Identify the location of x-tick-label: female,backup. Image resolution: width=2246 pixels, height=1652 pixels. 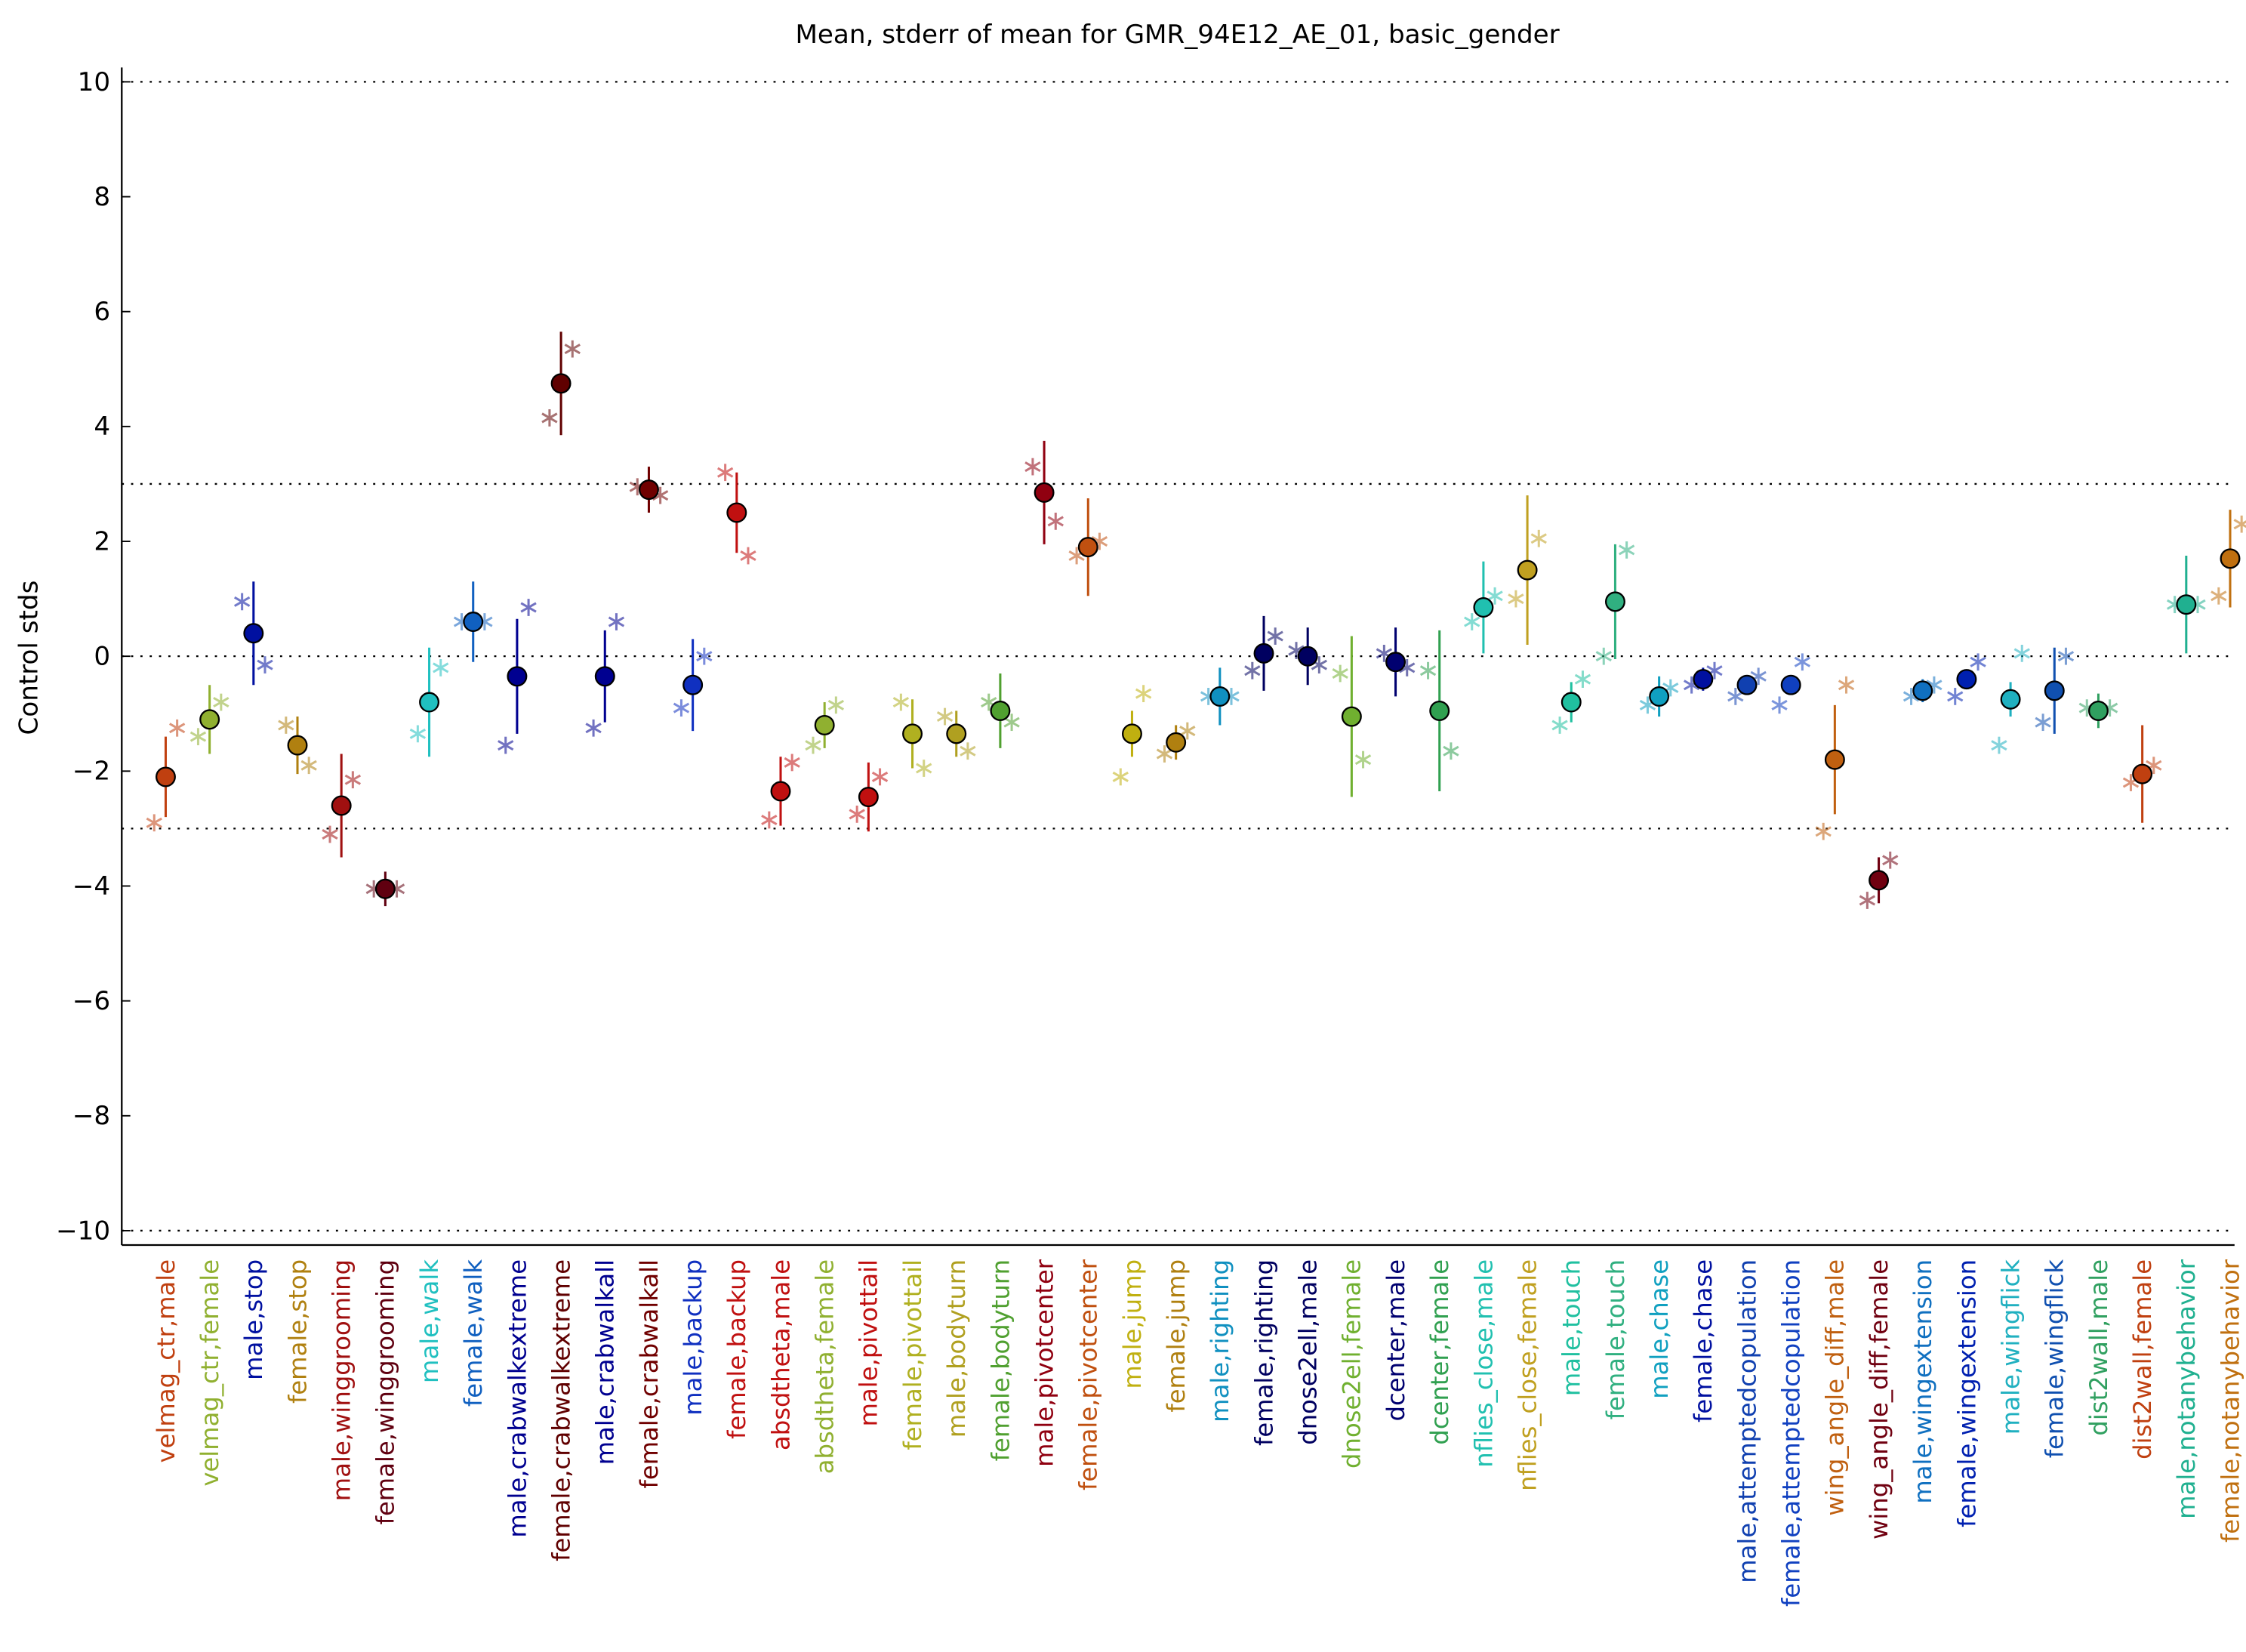
(737, 1349).